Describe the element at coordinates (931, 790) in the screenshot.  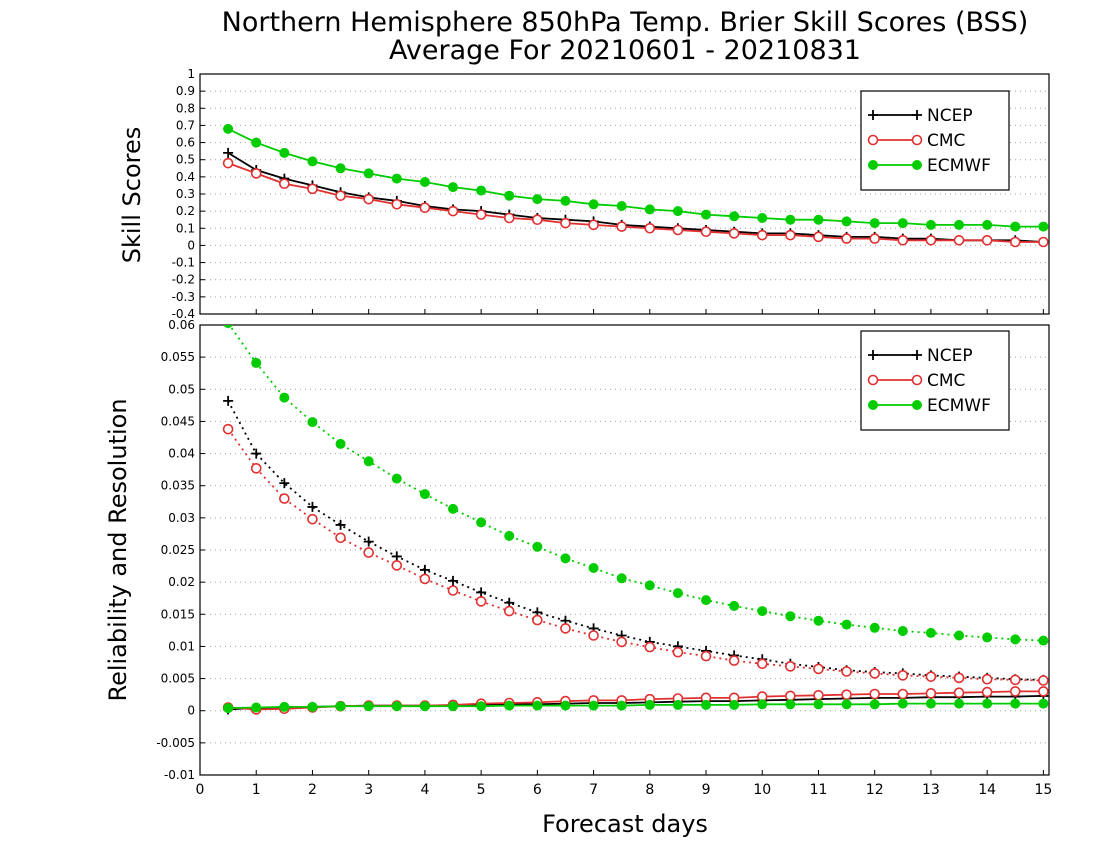
I see `x-tick-label: 13` at that location.